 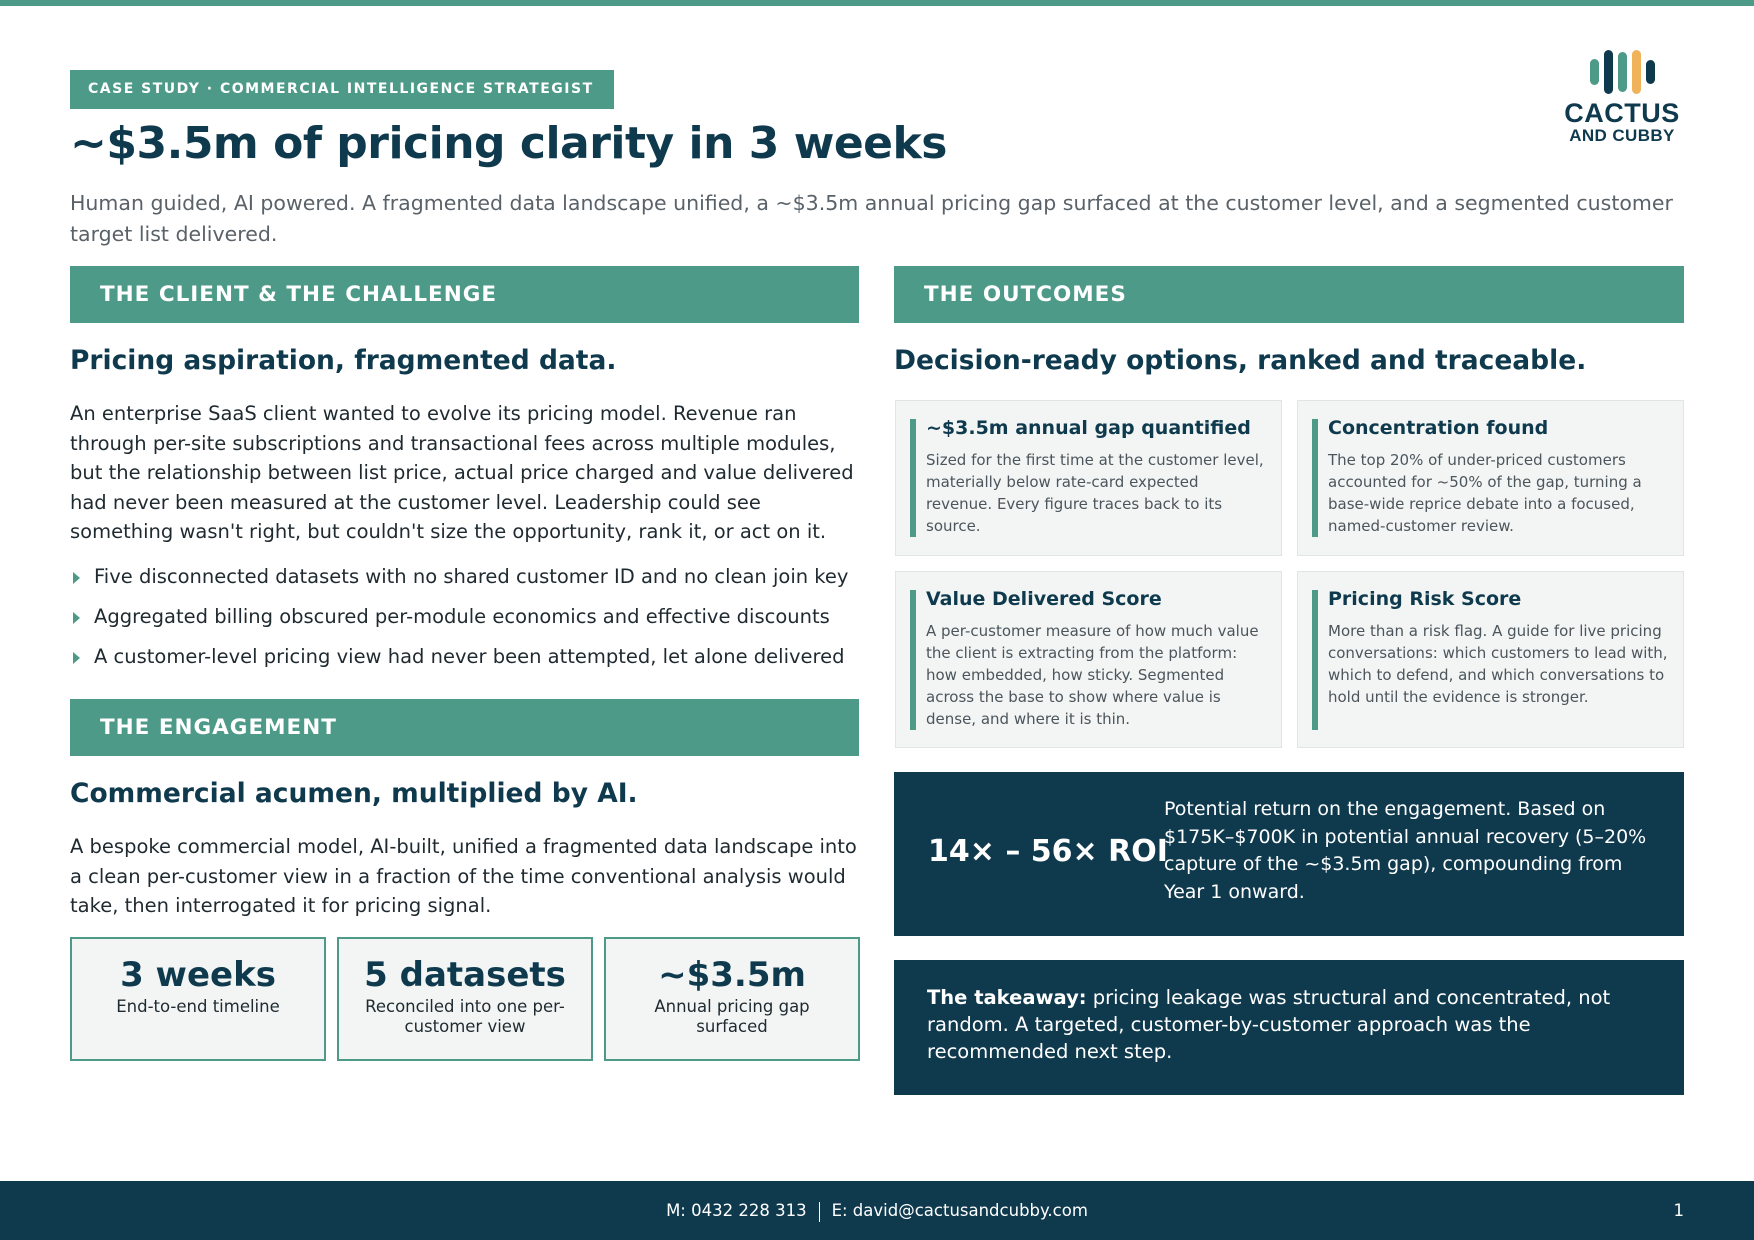 What do you see at coordinates (198, 975) in the screenshot?
I see `stat-value: 3 weeks` at bounding box center [198, 975].